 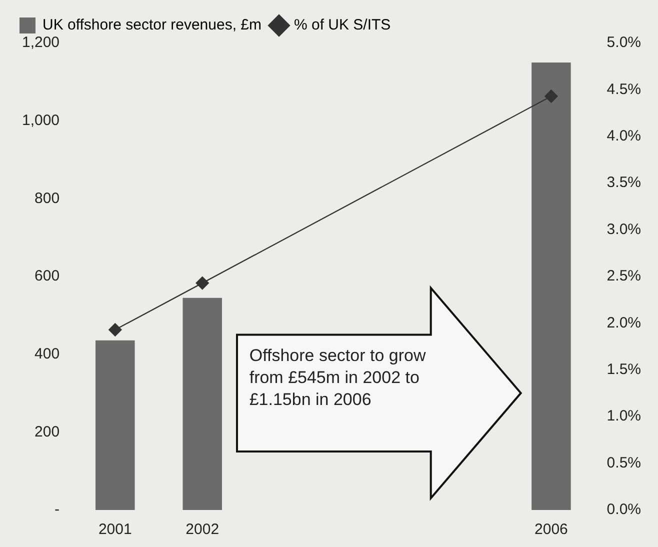 What do you see at coordinates (624, 416) in the screenshot?
I see `y2-tick-label: 1.0%` at bounding box center [624, 416].